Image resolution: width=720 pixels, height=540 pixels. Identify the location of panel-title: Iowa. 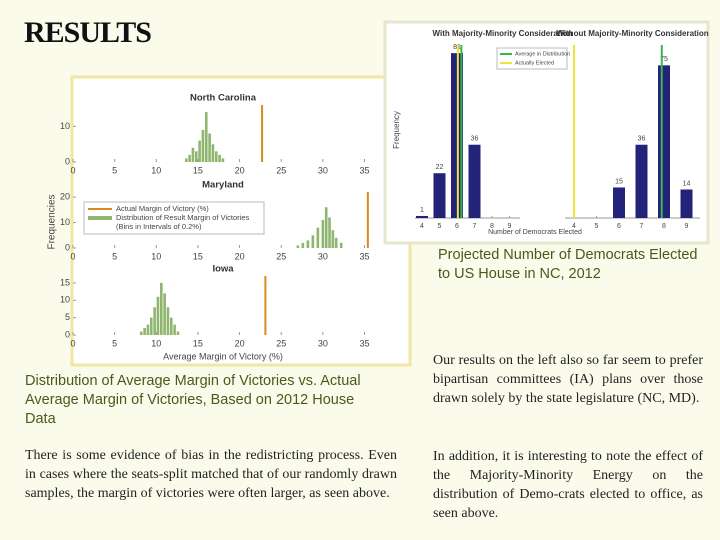
(223, 269).